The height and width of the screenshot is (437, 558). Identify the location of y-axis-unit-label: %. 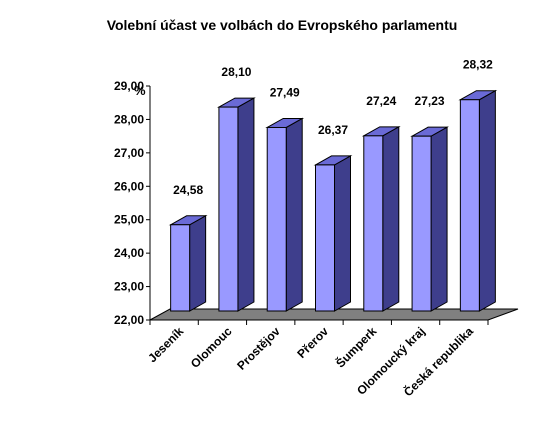
(140, 90).